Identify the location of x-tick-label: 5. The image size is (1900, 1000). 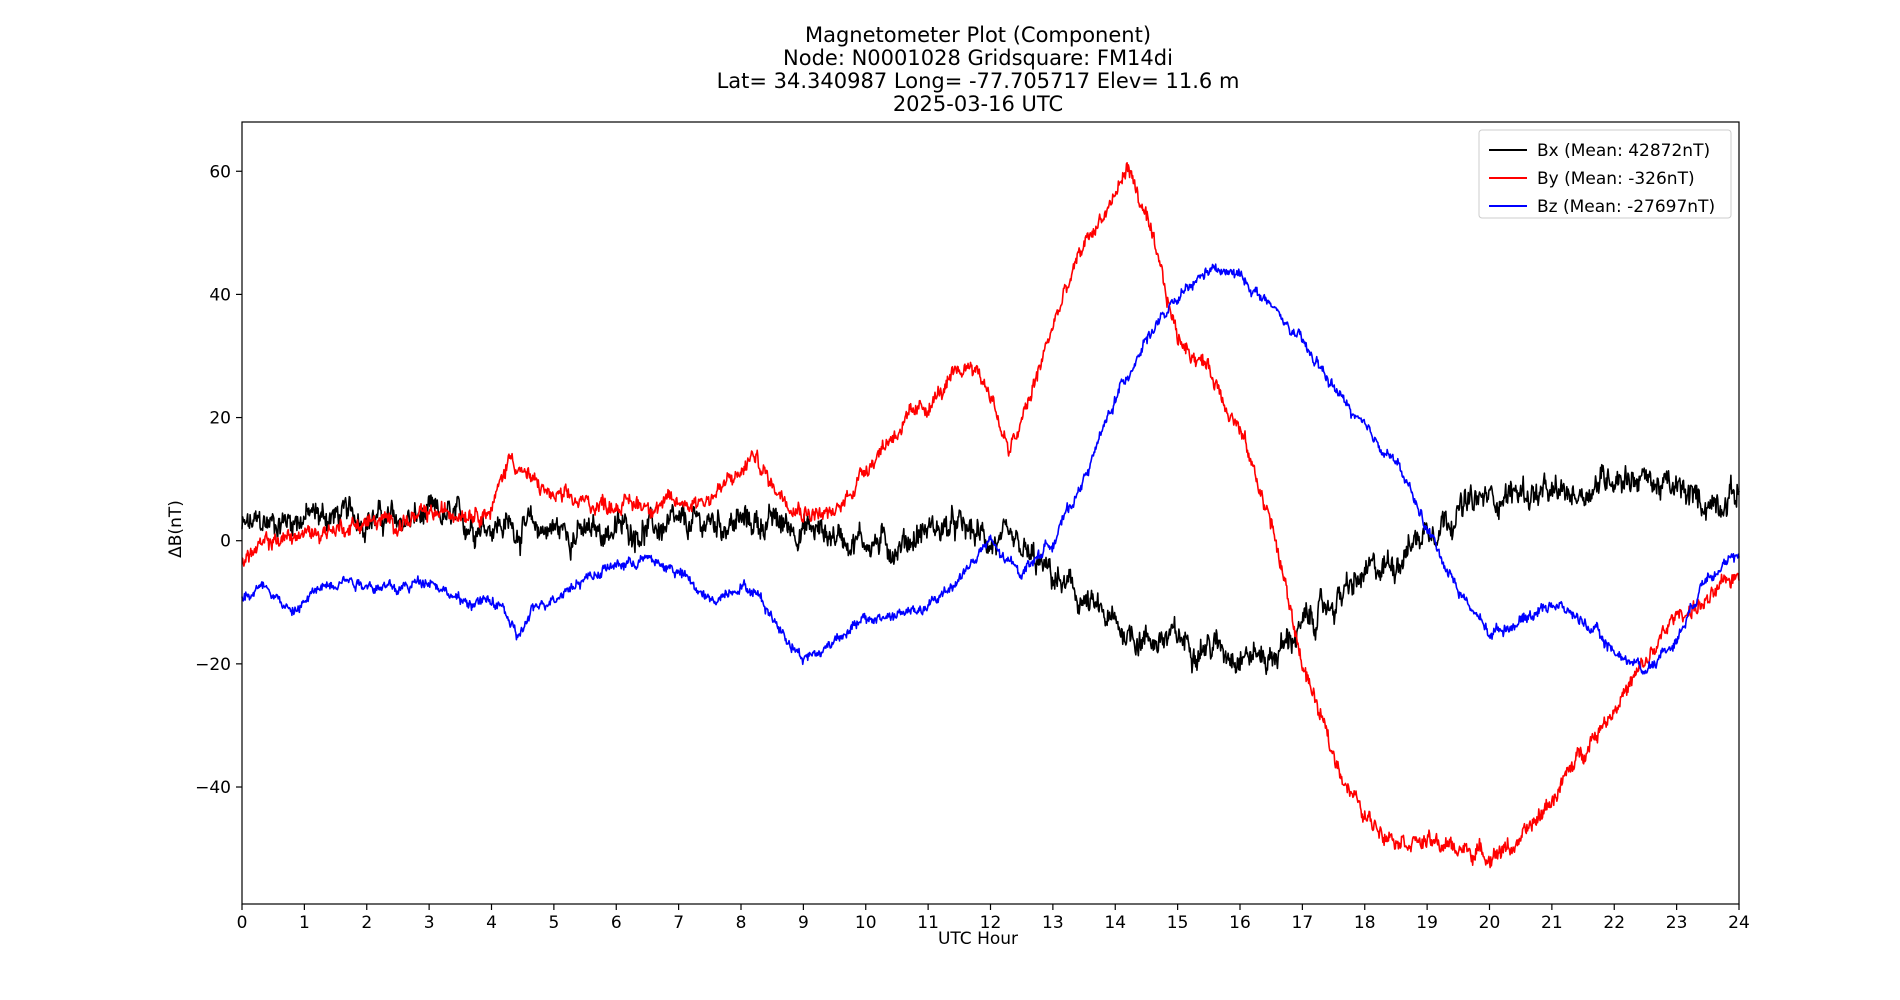
(553, 923).